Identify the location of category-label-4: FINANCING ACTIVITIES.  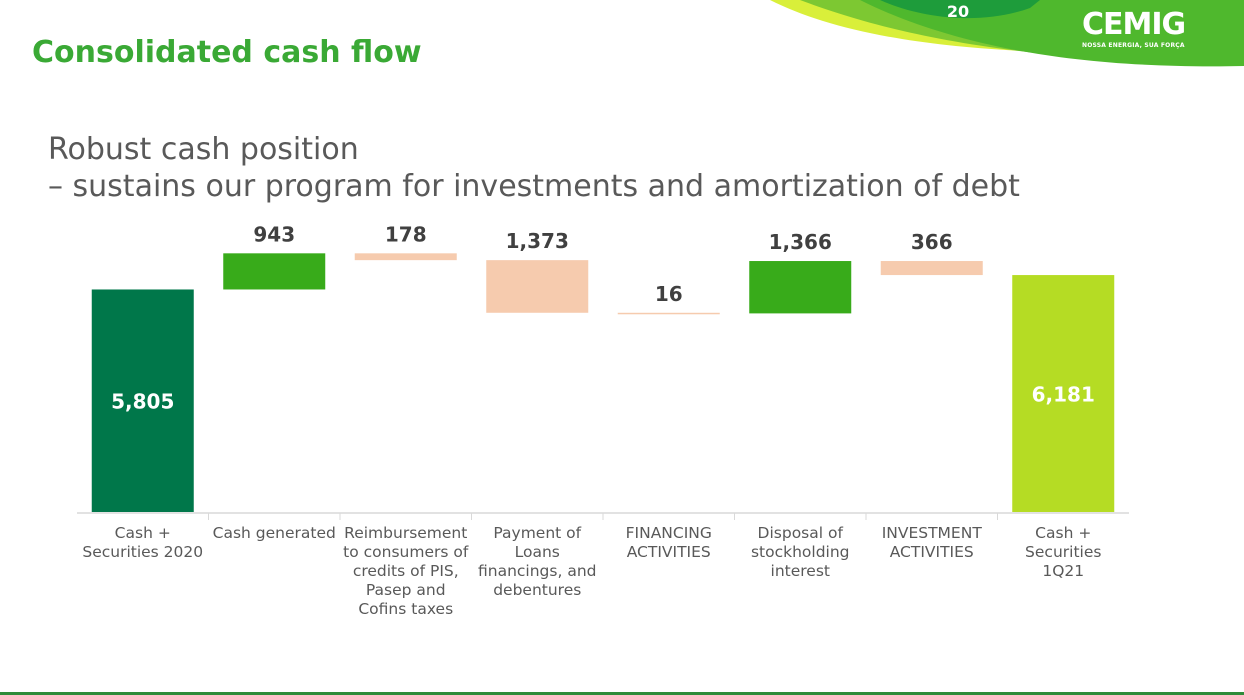
(669, 542).